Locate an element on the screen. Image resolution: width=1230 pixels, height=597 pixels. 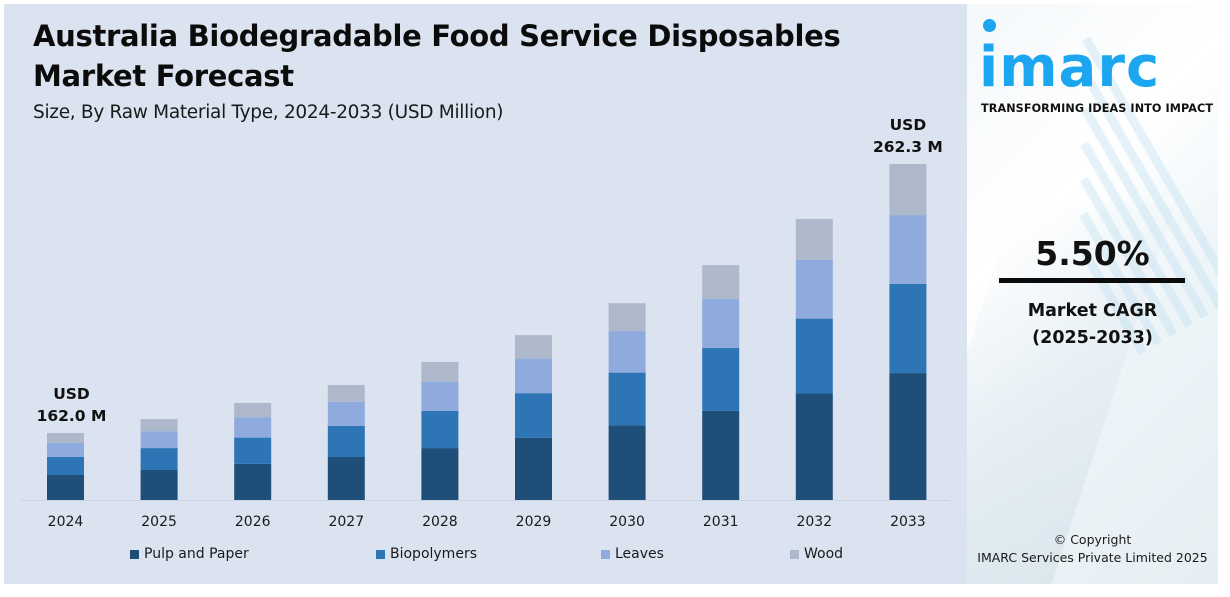
bar-segment-leaves-2029 is located at coordinates (533, 376).